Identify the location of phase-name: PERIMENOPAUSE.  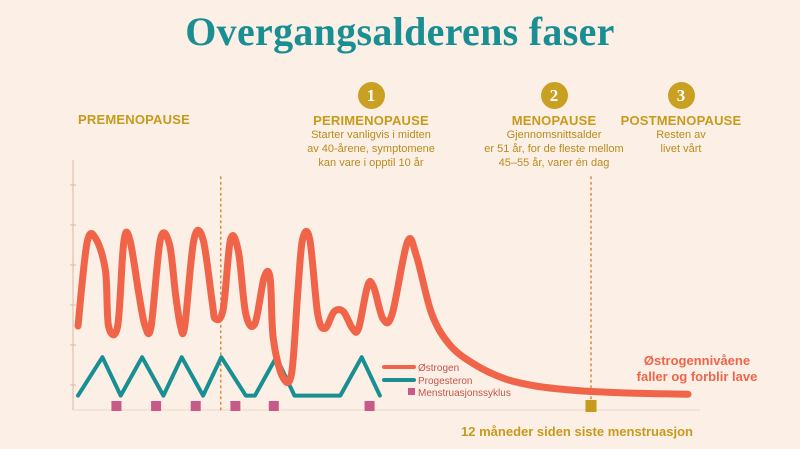
(371, 120).